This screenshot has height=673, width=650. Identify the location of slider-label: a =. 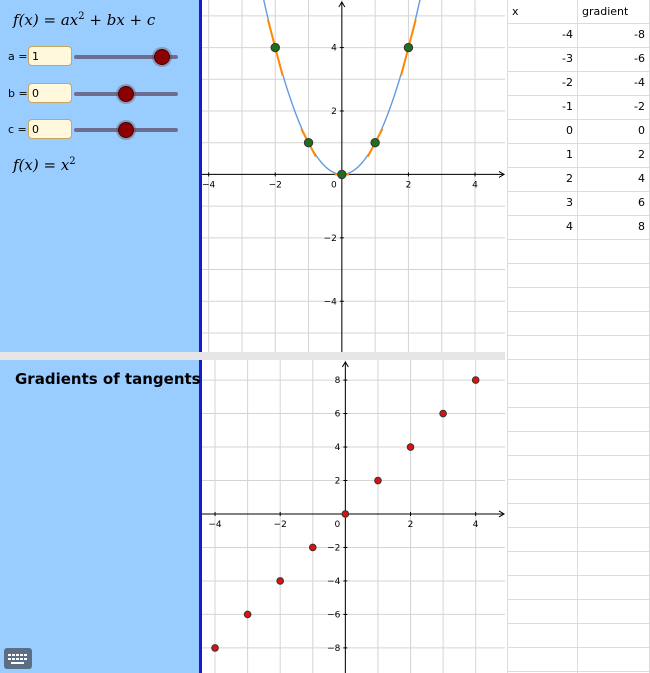
(18, 56).